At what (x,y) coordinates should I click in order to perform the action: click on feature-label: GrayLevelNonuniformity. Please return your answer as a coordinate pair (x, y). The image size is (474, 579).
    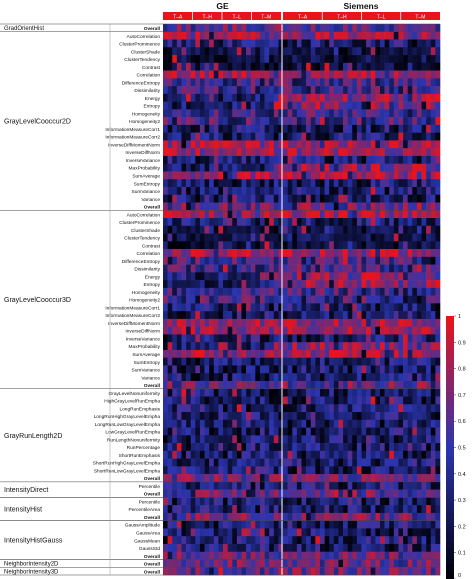
    Looking at the image, I should click on (135, 394).